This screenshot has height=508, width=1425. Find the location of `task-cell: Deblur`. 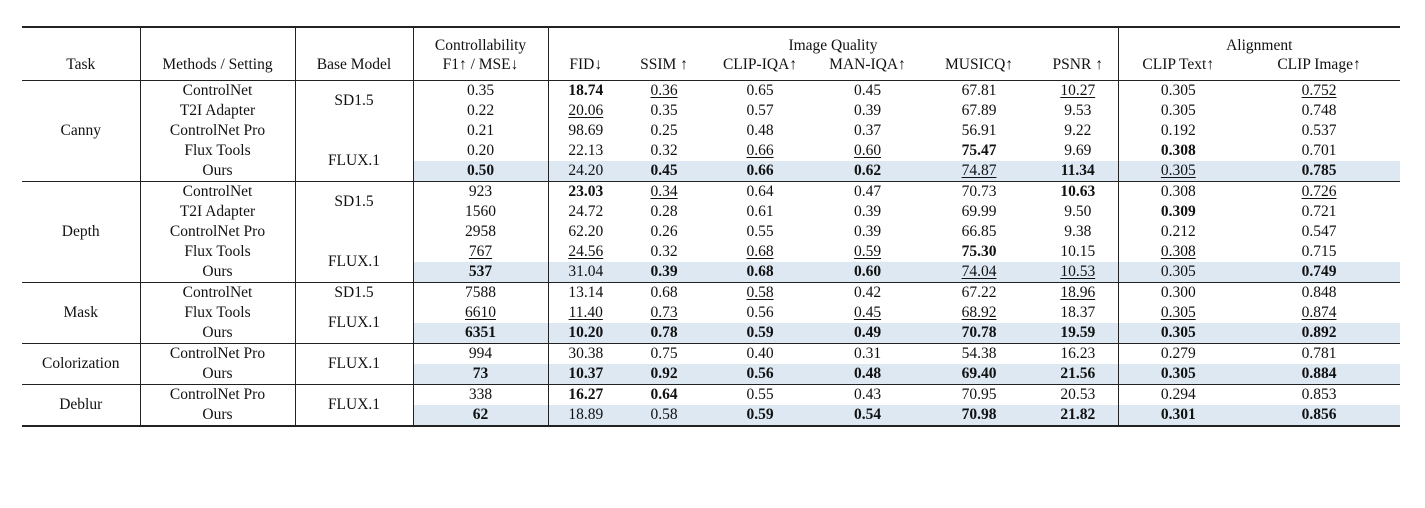

task-cell: Deblur is located at coordinates (81, 405).